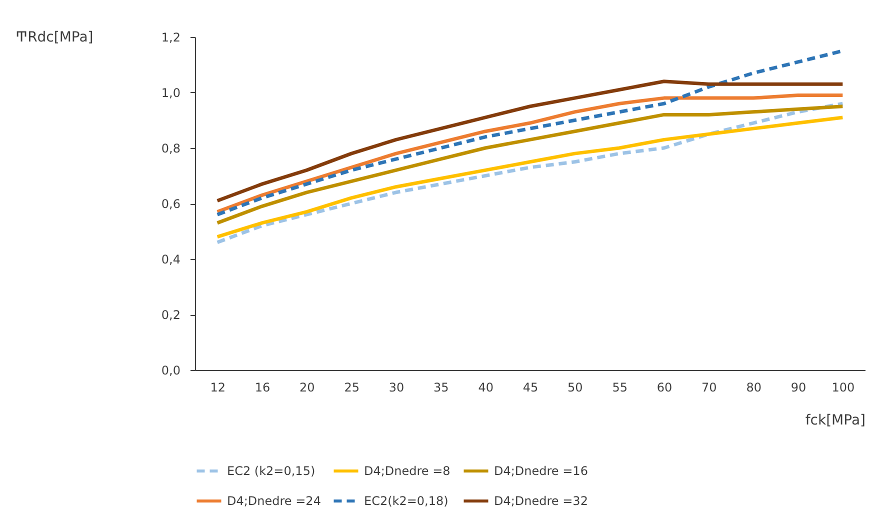 The image size is (886, 517). I want to click on legend-label: D4;Dnedre =16, so click(541, 471).